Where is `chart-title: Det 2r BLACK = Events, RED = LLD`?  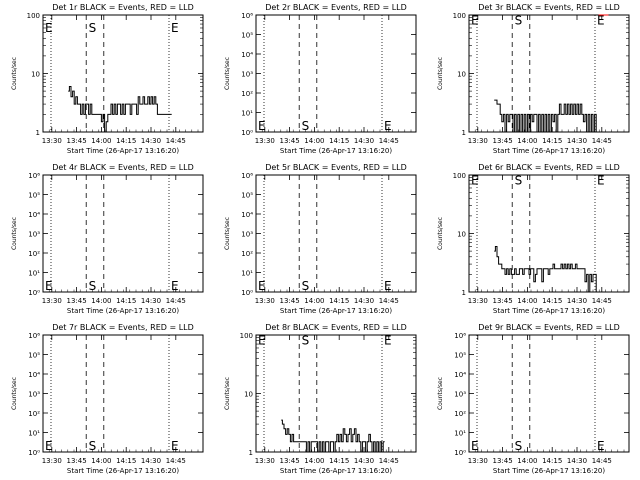
chart-title: Det 2r BLACK = Events, RED = LLD is located at coordinates (336, 7).